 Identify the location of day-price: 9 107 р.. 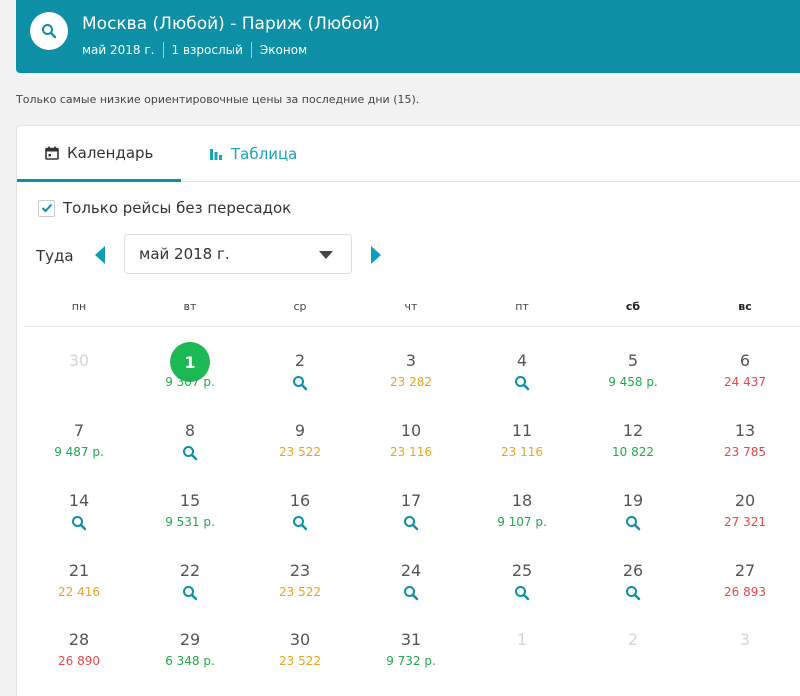
(522, 522).